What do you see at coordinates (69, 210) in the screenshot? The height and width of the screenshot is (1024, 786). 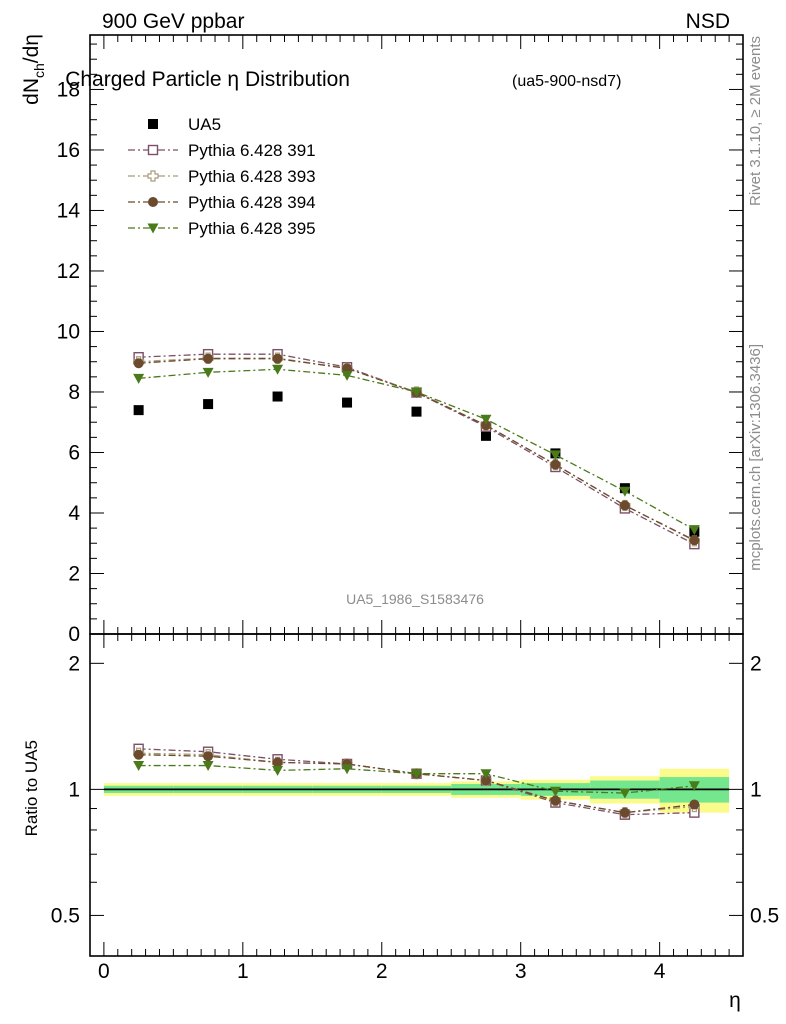 I see `main-y-tick-label: 14` at bounding box center [69, 210].